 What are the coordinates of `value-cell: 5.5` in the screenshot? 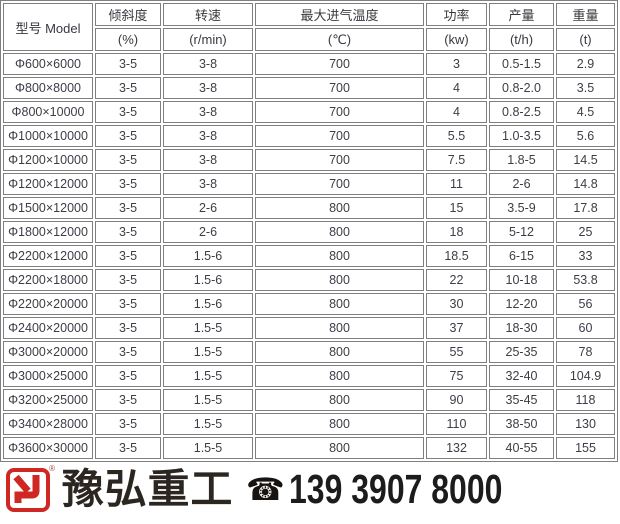 It's located at (456, 136).